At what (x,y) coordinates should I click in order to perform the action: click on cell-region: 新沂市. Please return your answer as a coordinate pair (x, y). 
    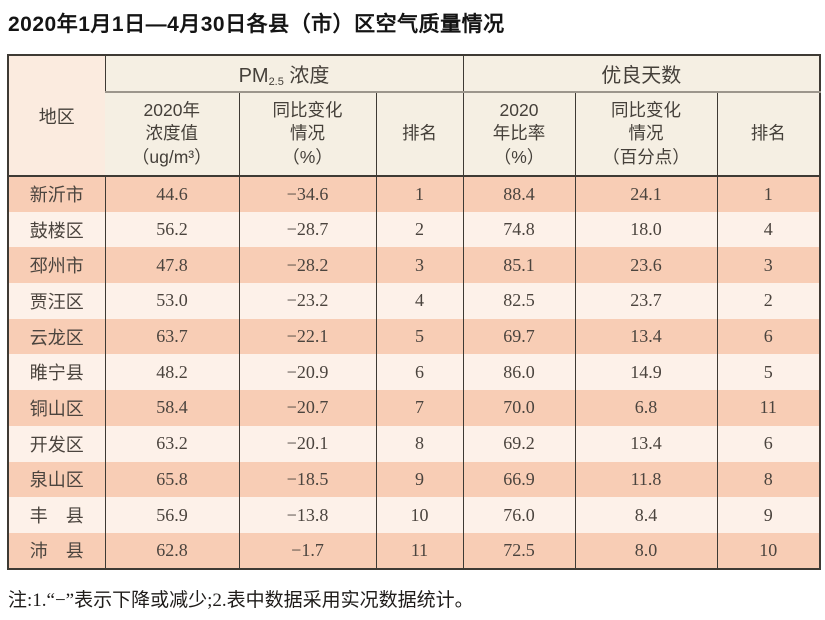
    Looking at the image, I should click on (56, 194).